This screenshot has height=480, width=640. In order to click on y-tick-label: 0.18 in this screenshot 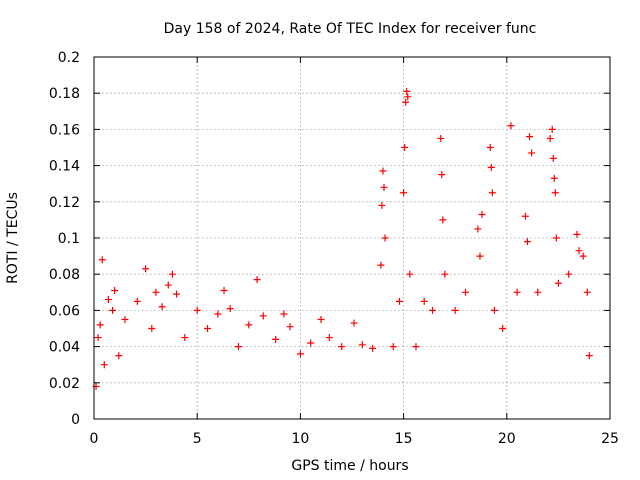, I will do `click(64, 94)`.